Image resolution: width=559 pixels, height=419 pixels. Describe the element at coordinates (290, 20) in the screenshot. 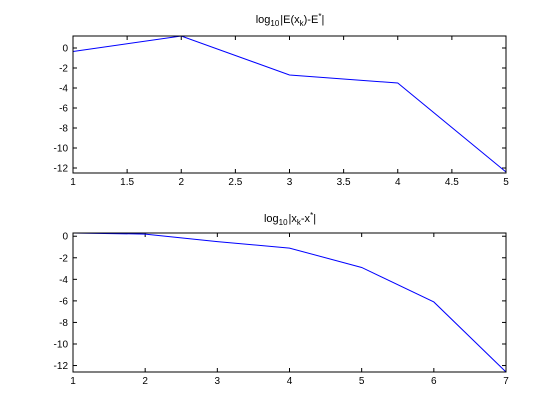

I see `subplot-title: log10|E(xk)-E*|` at that location.